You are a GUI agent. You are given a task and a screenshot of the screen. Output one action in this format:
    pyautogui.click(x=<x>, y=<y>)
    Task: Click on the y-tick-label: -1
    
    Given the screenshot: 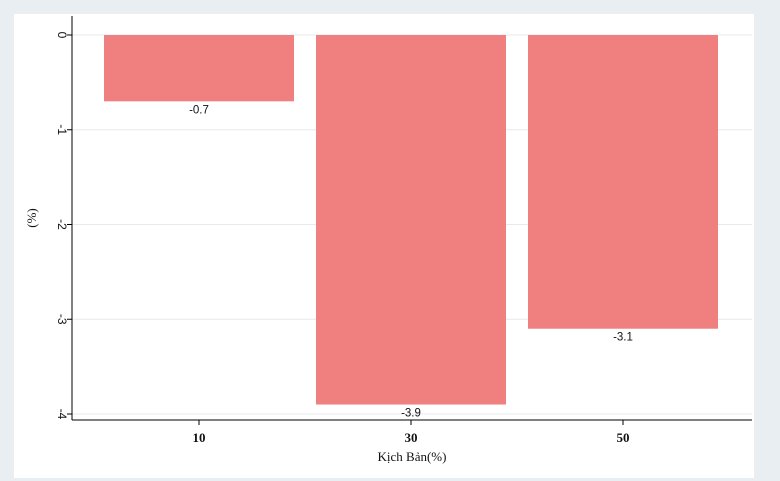 What is the action you would take?
    pyautogui.click(x=62, y=129)
    